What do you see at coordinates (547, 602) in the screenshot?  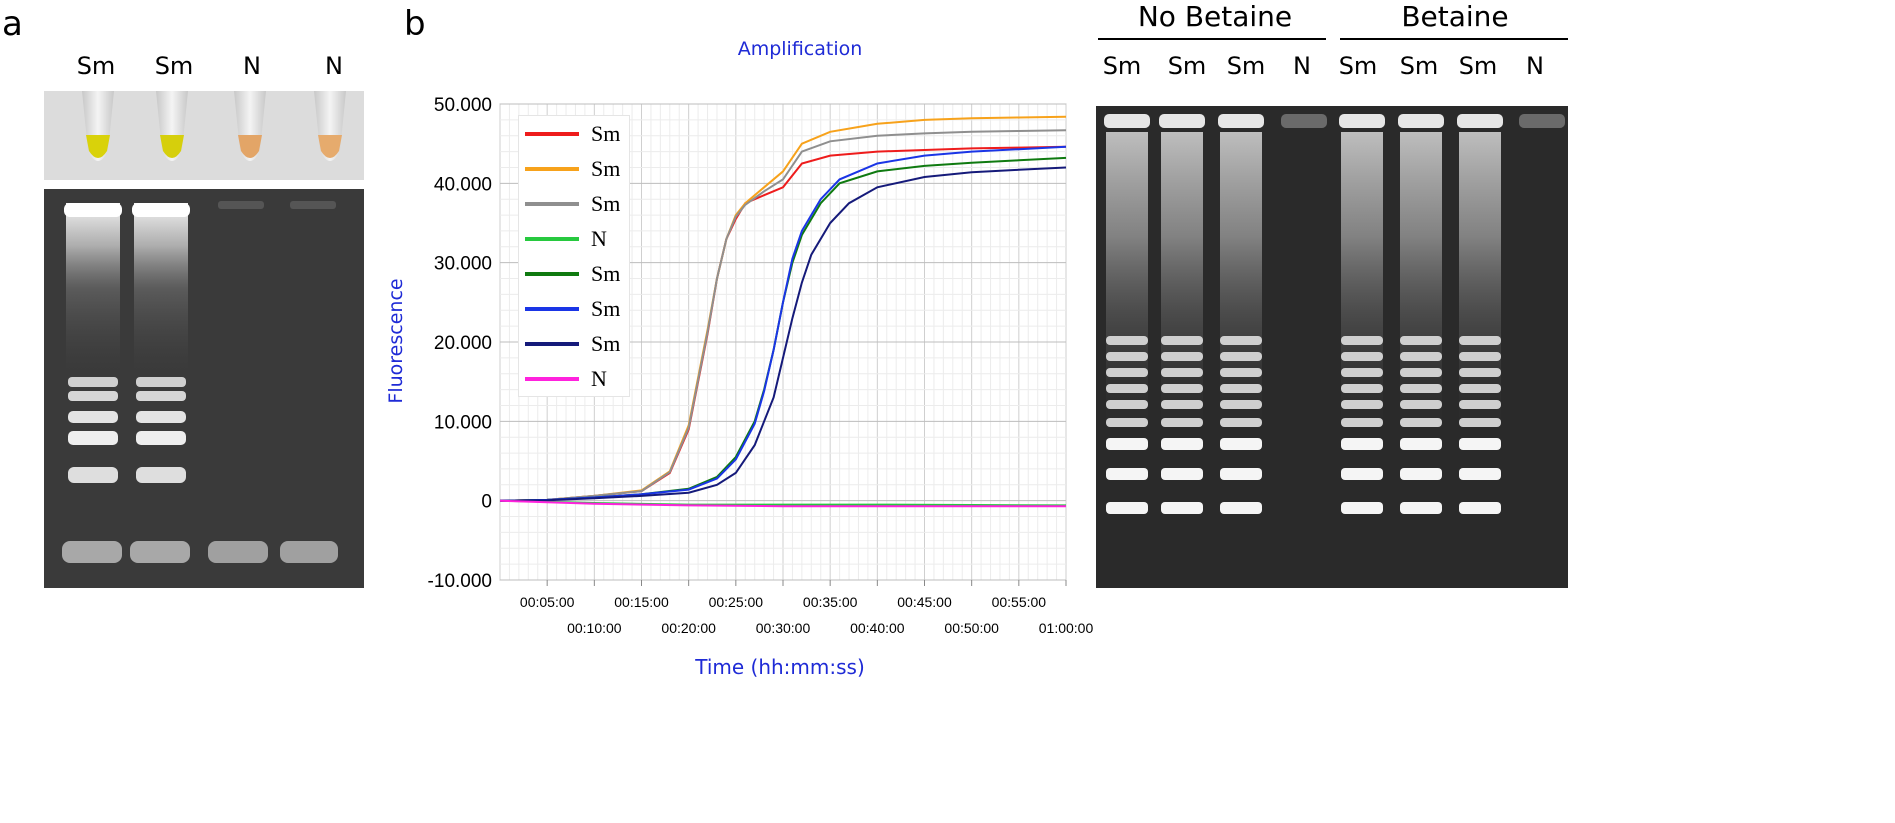 I see `x-tick-label: 00:05:00` at bounding box center [547, 602].